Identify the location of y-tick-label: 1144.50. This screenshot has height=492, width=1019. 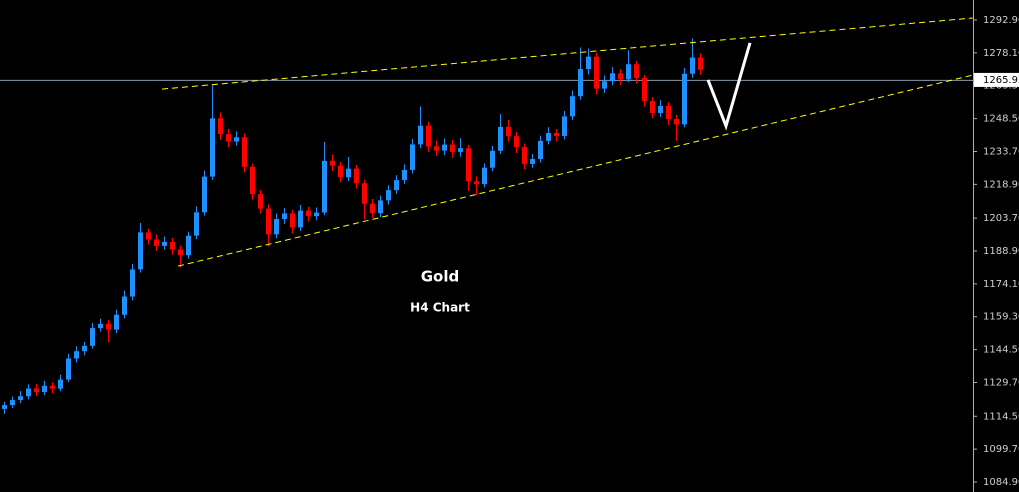
(1001, 350).